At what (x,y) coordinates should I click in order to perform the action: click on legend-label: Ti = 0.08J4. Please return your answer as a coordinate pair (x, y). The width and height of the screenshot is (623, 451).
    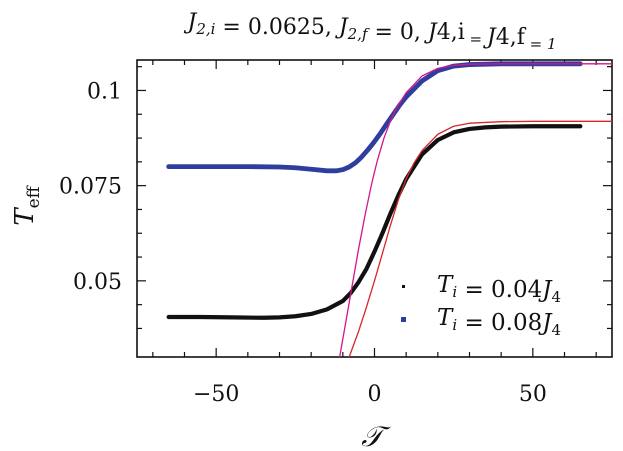
    Looking at the image, I should click on (499, 322).